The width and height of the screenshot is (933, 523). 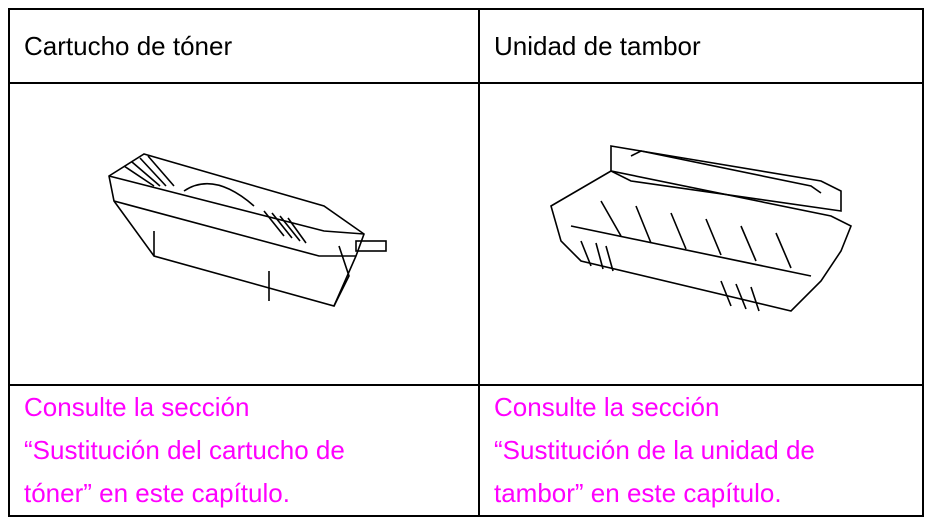 I want to click on header-text: Unidad de tambor, so click(x=597, y=45).